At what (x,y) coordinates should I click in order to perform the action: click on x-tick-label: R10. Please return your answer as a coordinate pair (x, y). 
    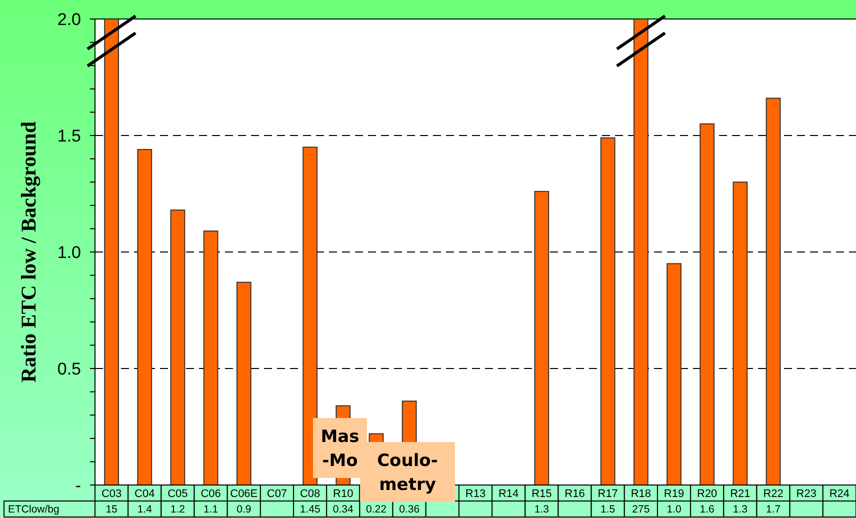
    Looking at the image, I should click on (343, 494).